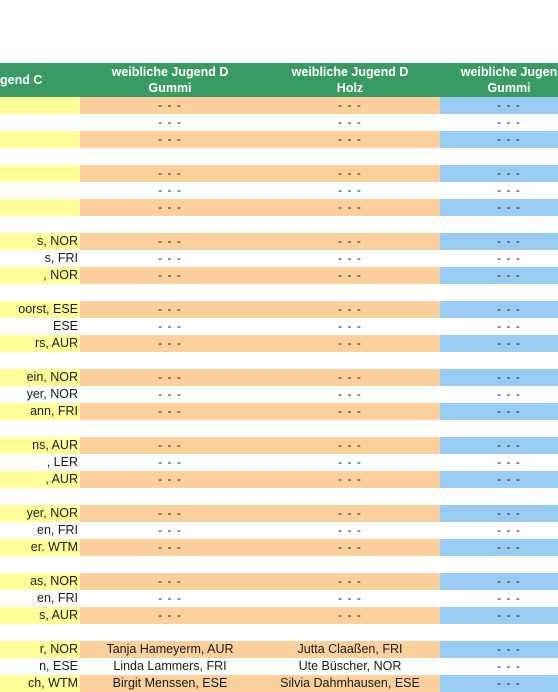 This screenshot has width=558, height=692. I want to click on column-header-jugend-d-gummi: weibliche Jugend D Gummi, so click(170, 80).